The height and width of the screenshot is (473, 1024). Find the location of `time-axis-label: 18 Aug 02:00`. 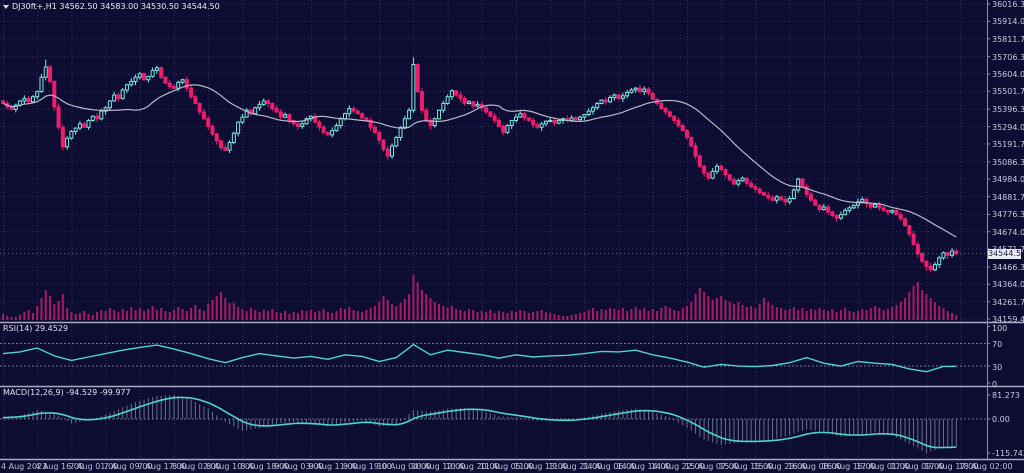

time-axis-label: 18 Aug 02:00 is located at coordinates (985, 466).